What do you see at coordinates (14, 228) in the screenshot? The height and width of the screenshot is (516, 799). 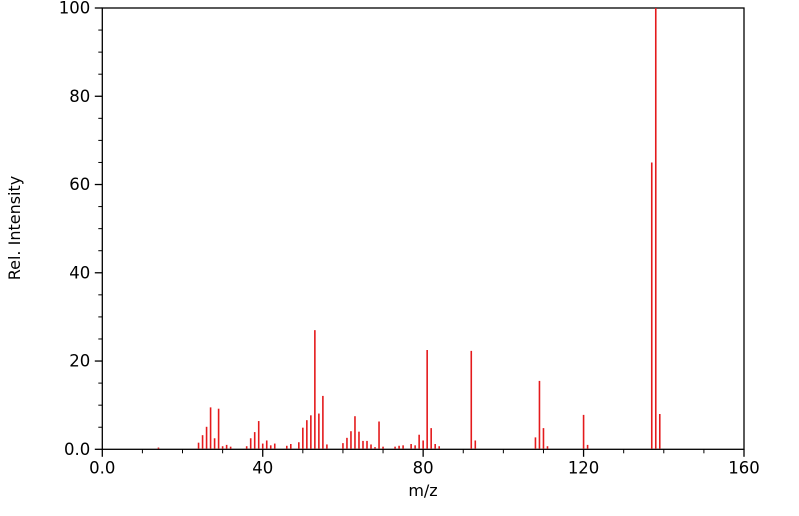 I see `y-axis-label: Rel. Intensity` at bounding box center [14, 228].